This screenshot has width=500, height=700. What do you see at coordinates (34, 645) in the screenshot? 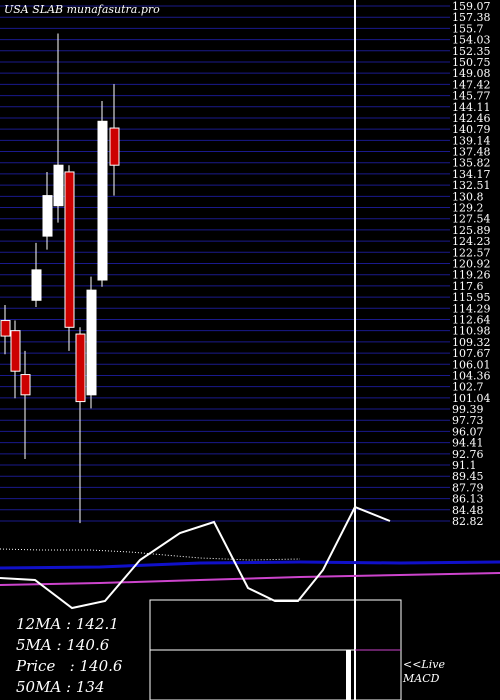
I see `ma-label: 5MA` at bounding box center [34, 645].